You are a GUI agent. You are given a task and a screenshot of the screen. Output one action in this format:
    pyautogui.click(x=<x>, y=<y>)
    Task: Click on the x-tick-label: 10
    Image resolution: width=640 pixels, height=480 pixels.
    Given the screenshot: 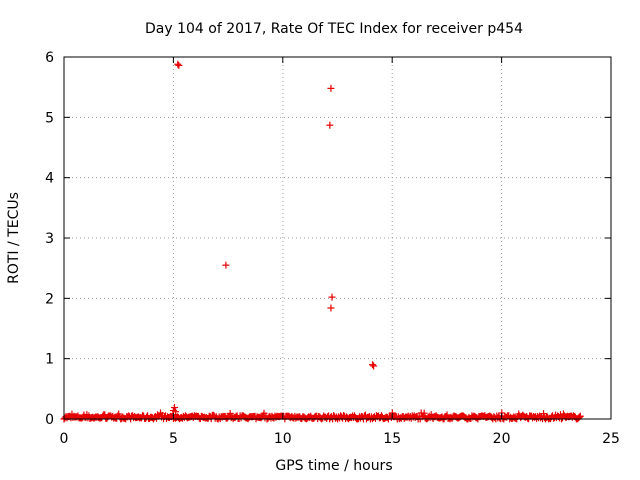 What is the action you would take?
    pyautogui.click(x=283, y=439)
    